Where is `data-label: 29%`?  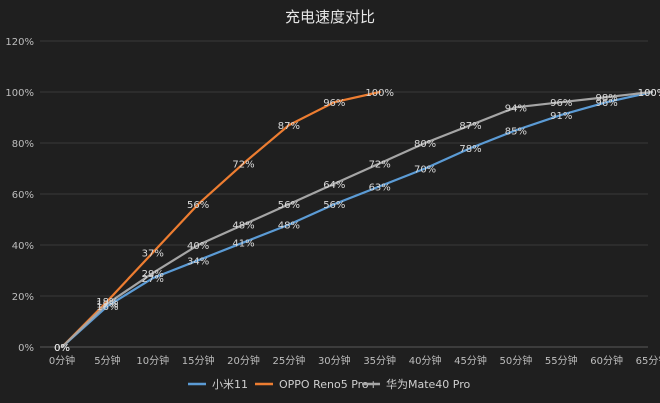 data-label: 29% is located at coordinates (153, 274).